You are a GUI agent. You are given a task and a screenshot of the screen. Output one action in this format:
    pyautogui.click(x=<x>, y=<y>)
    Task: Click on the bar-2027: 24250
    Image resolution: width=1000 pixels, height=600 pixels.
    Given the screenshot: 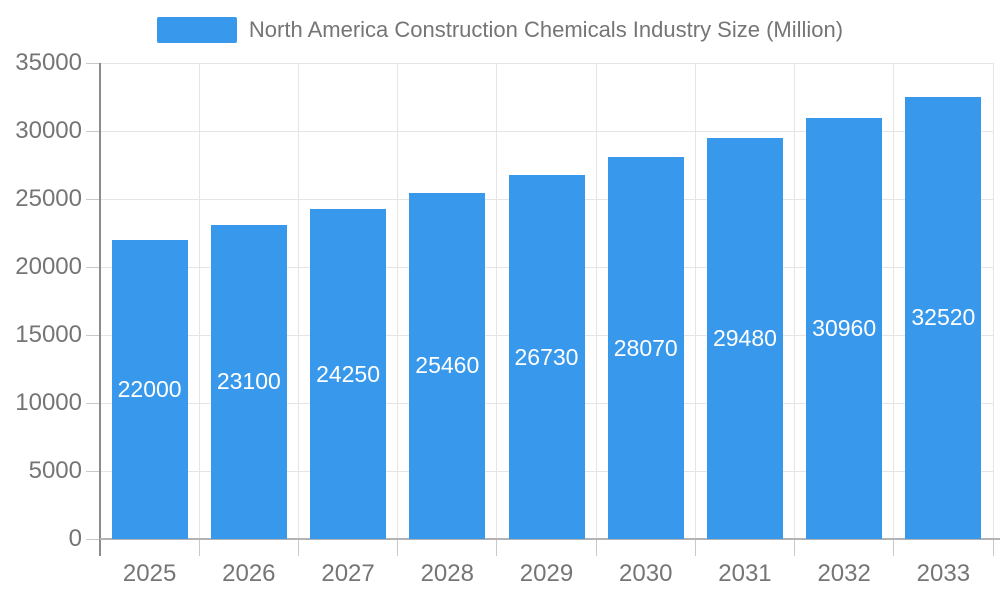 What is the action you would take?
    pyautogui.click(x=348, y=374)
    